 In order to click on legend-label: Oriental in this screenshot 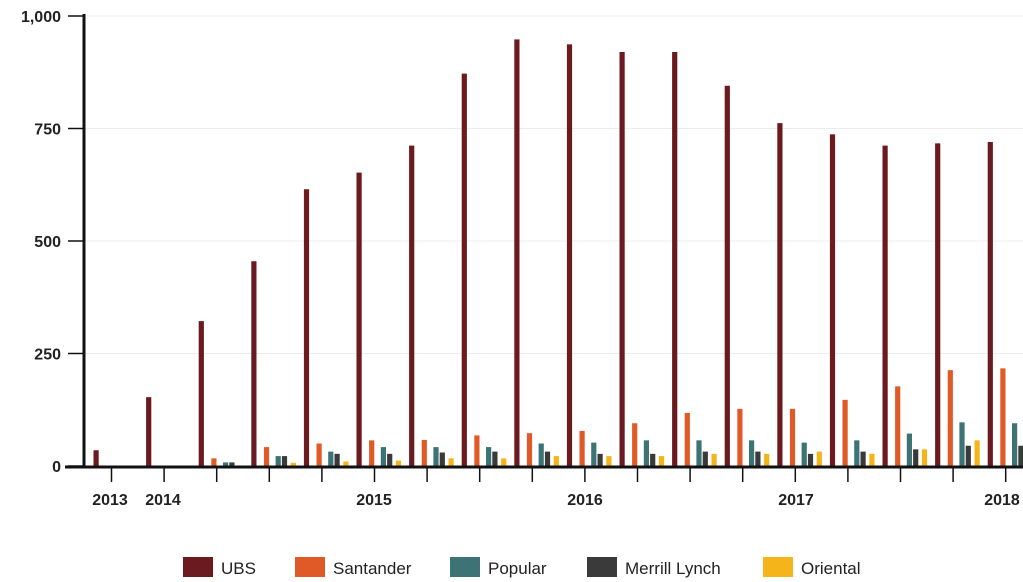, I will do `click(831, 568)`.